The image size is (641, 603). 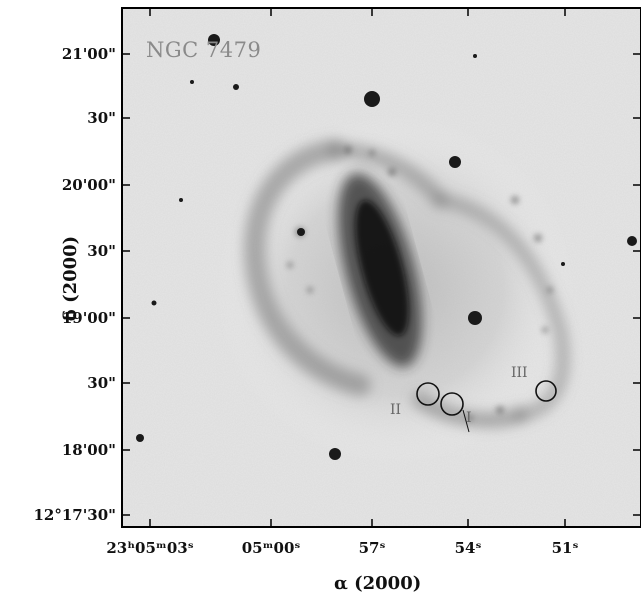 I want to click on y-tick-label: 19'00", so click(x=88, y=318).